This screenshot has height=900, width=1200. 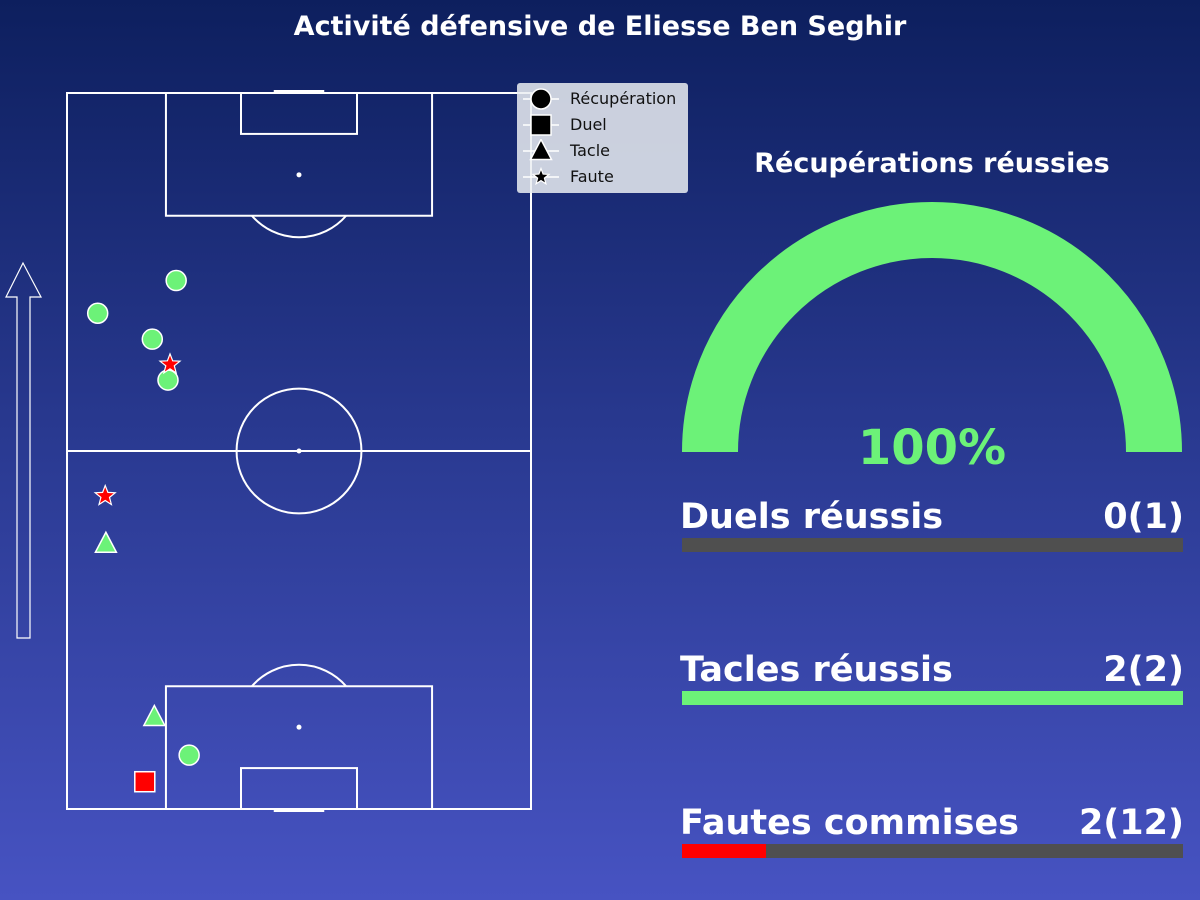 What do you see at coordinates (724, 851) in the screenshot?
I see `stat-fouls-fill` at bounding box center [724, 851].